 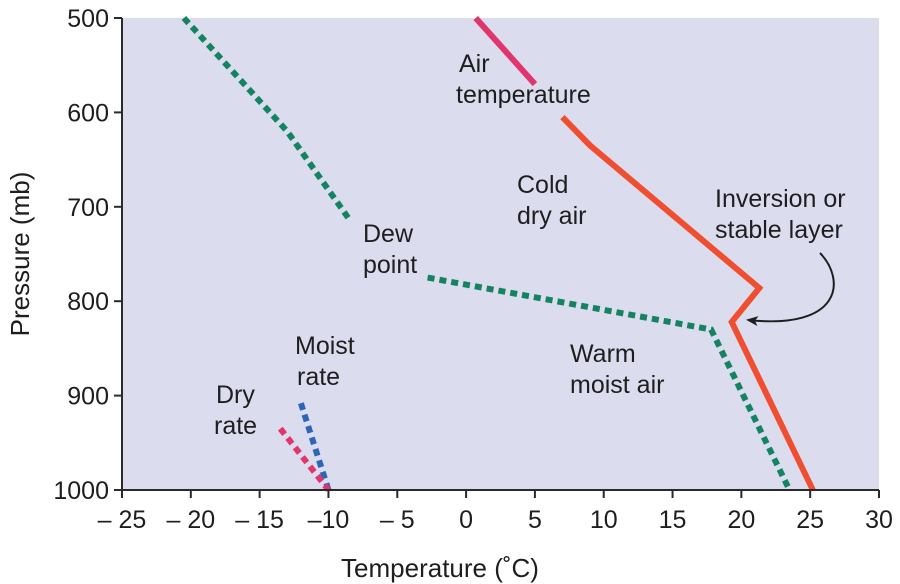 I want to click on dry-rate-line, so click(x=304, y=459).